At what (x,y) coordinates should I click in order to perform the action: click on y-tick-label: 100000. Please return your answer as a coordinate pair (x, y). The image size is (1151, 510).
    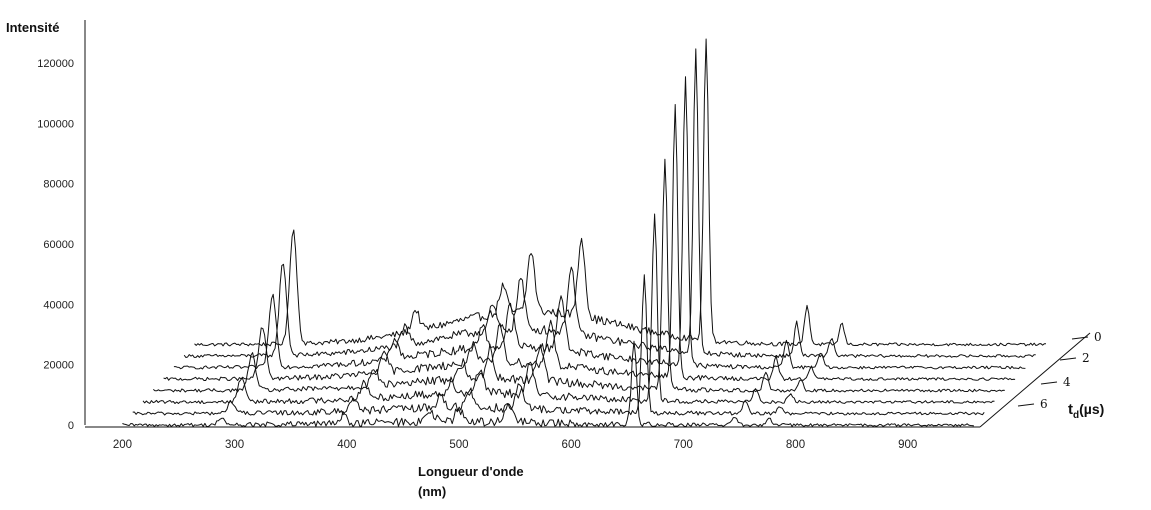
    Looking at the image, I should click on (55, 124).